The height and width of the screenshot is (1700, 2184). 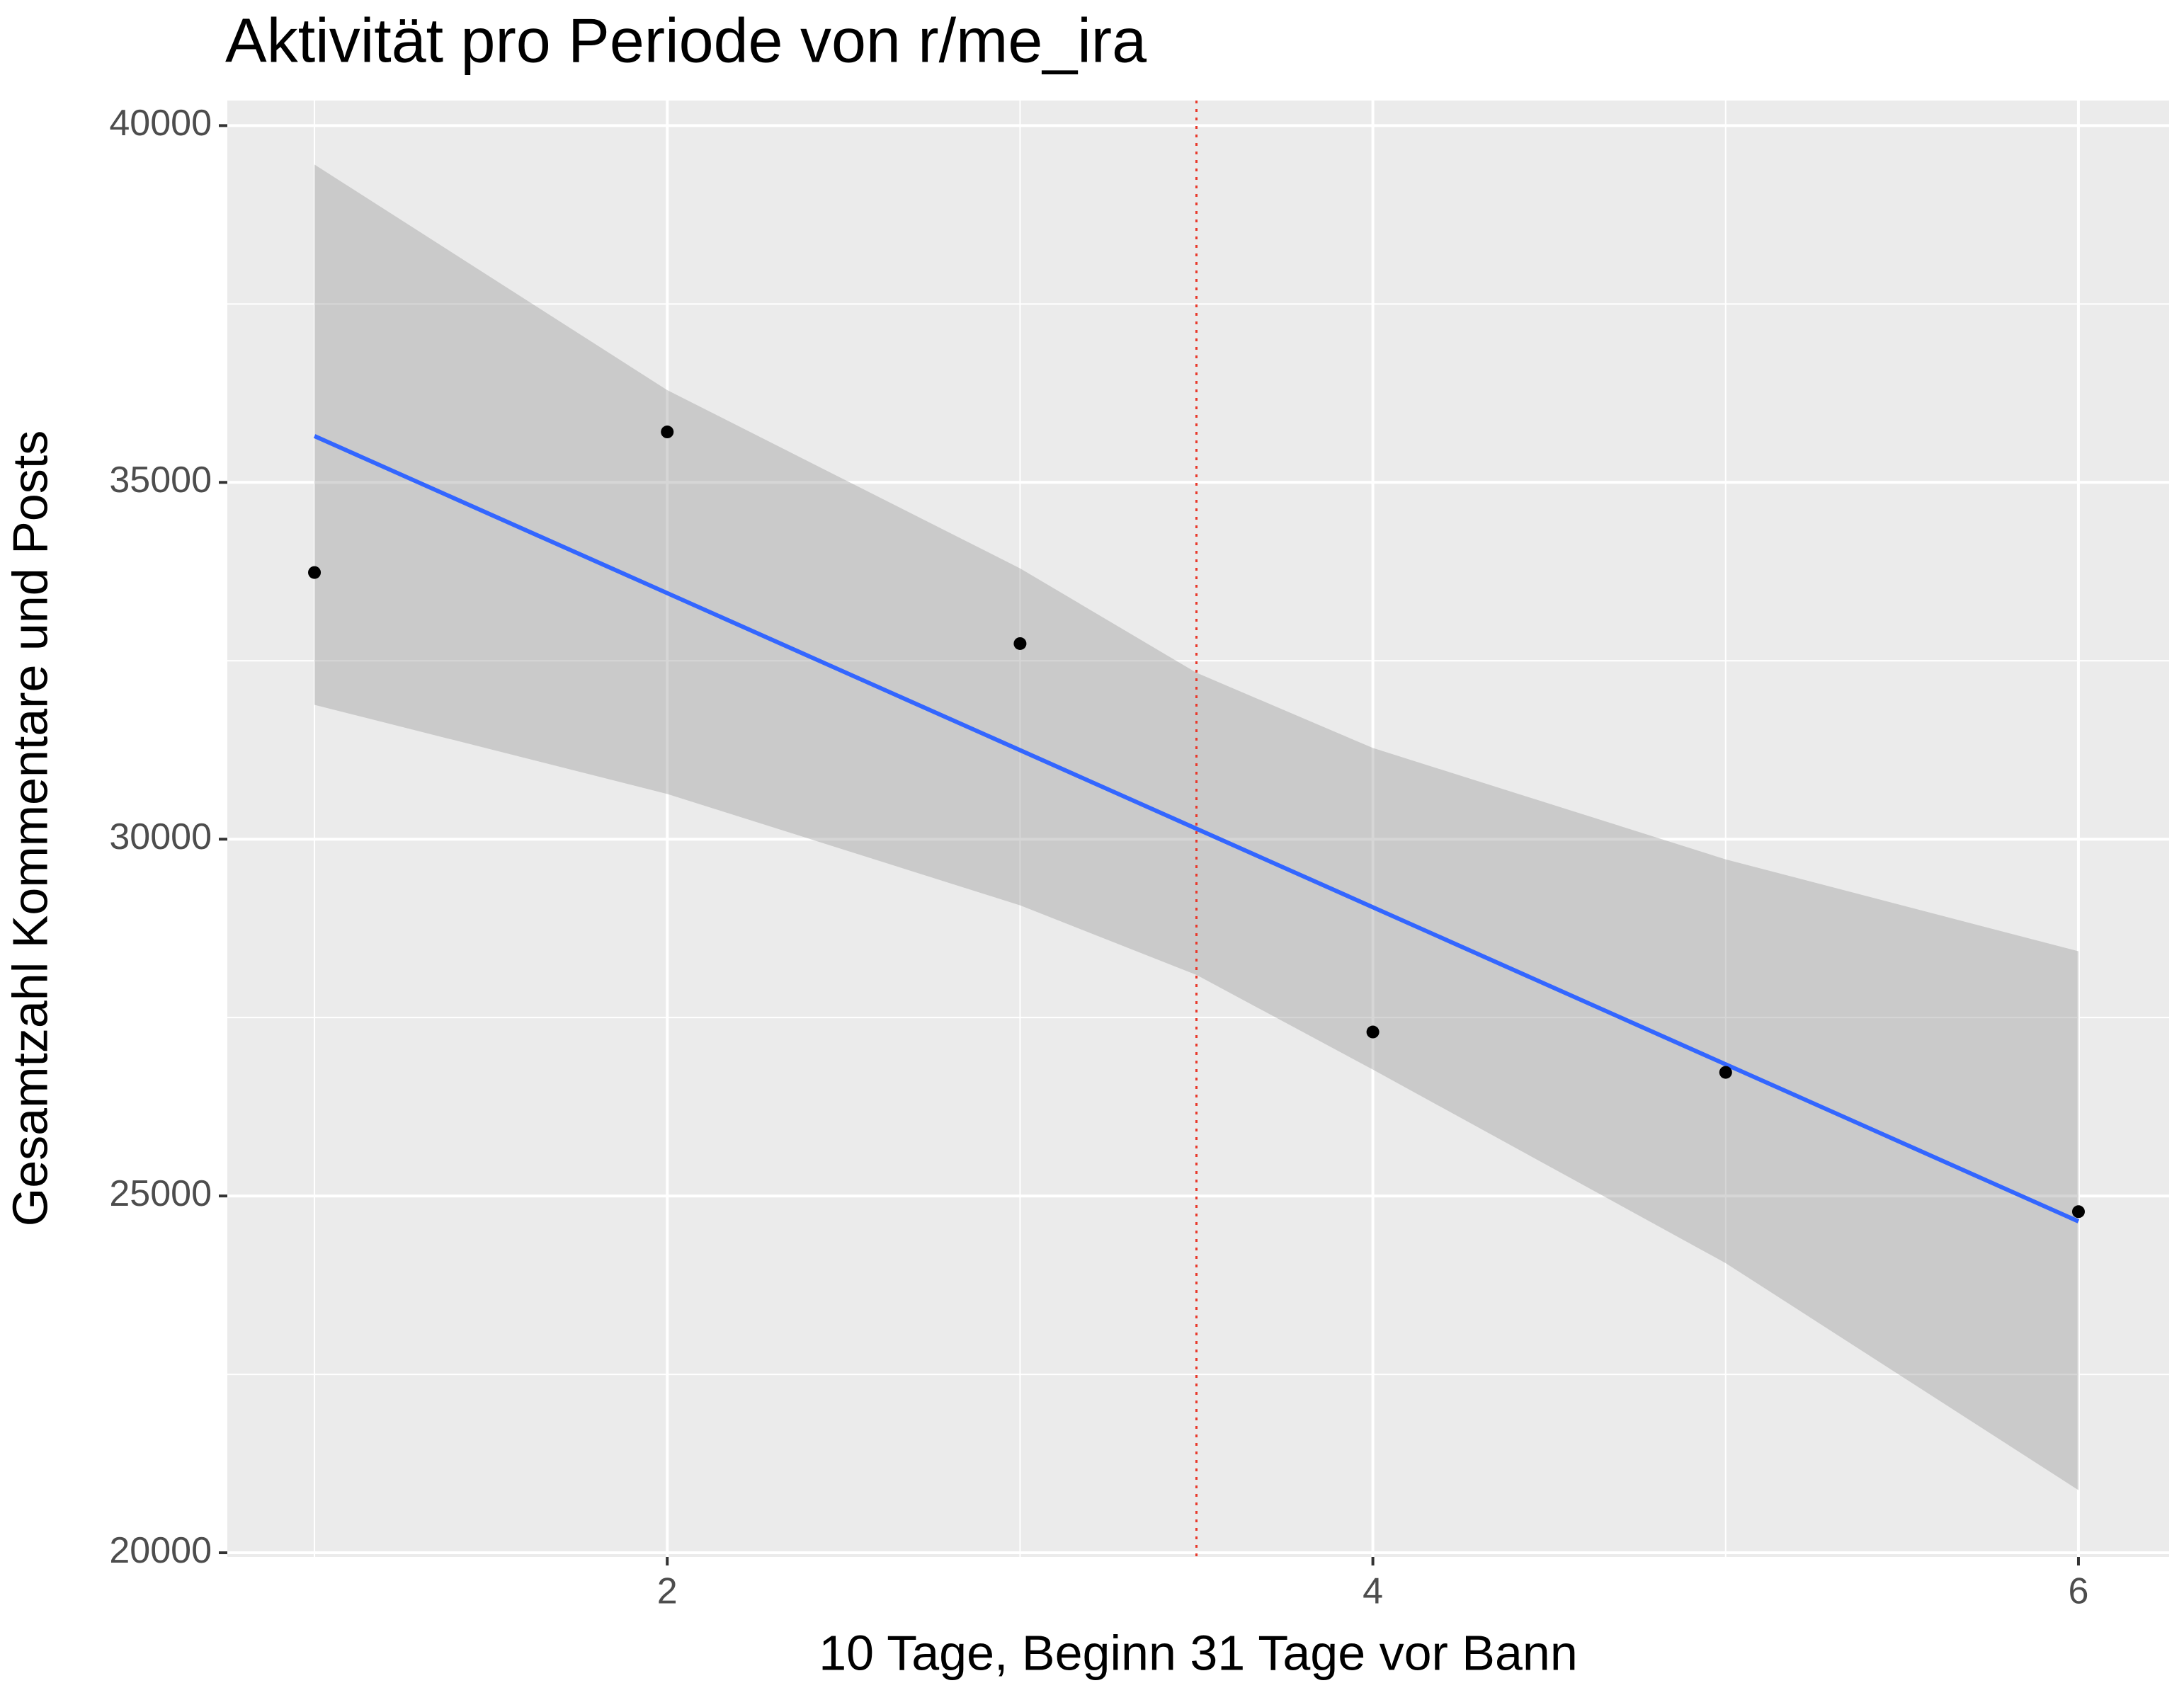 I want to click on y-tick-label: 40000, so click(x=160, y=124).